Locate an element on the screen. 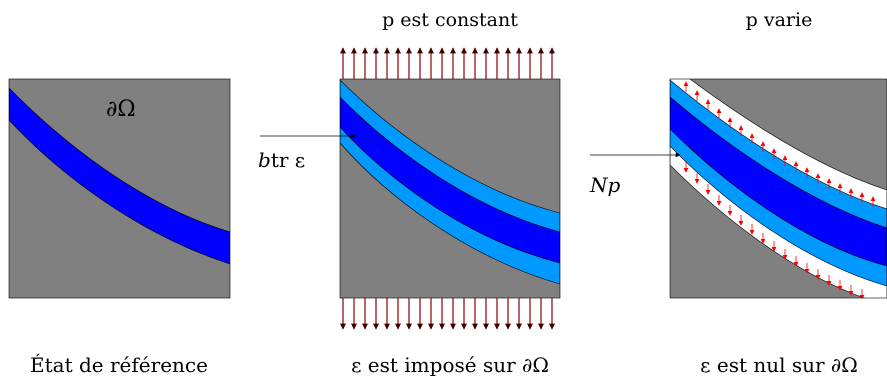 This screenshot has height=381, width=887. title-p-varies: p varie is located at coordinates (779, 20).